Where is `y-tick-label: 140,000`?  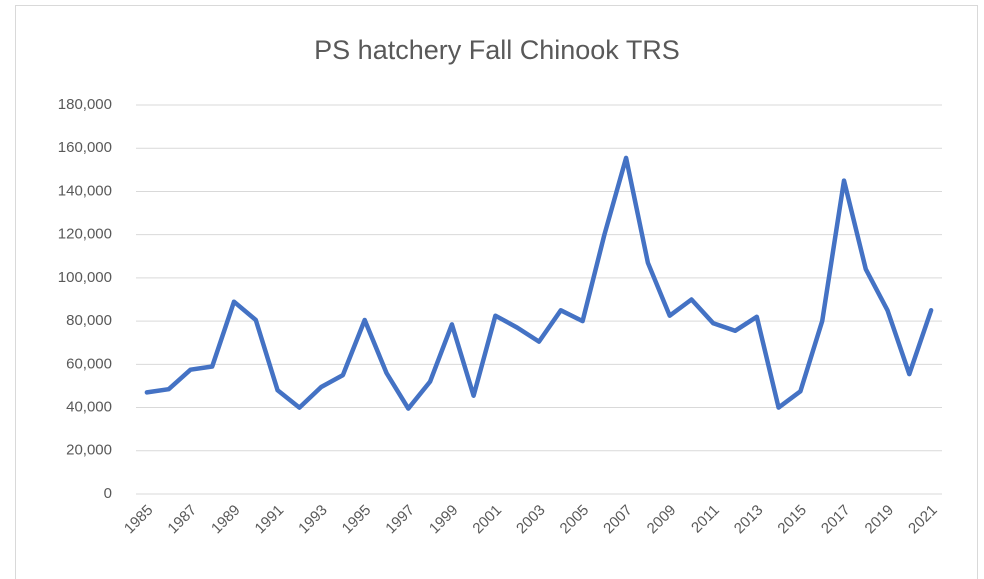 y-tick-label: 140,000 is located at coordinates (85, 190).